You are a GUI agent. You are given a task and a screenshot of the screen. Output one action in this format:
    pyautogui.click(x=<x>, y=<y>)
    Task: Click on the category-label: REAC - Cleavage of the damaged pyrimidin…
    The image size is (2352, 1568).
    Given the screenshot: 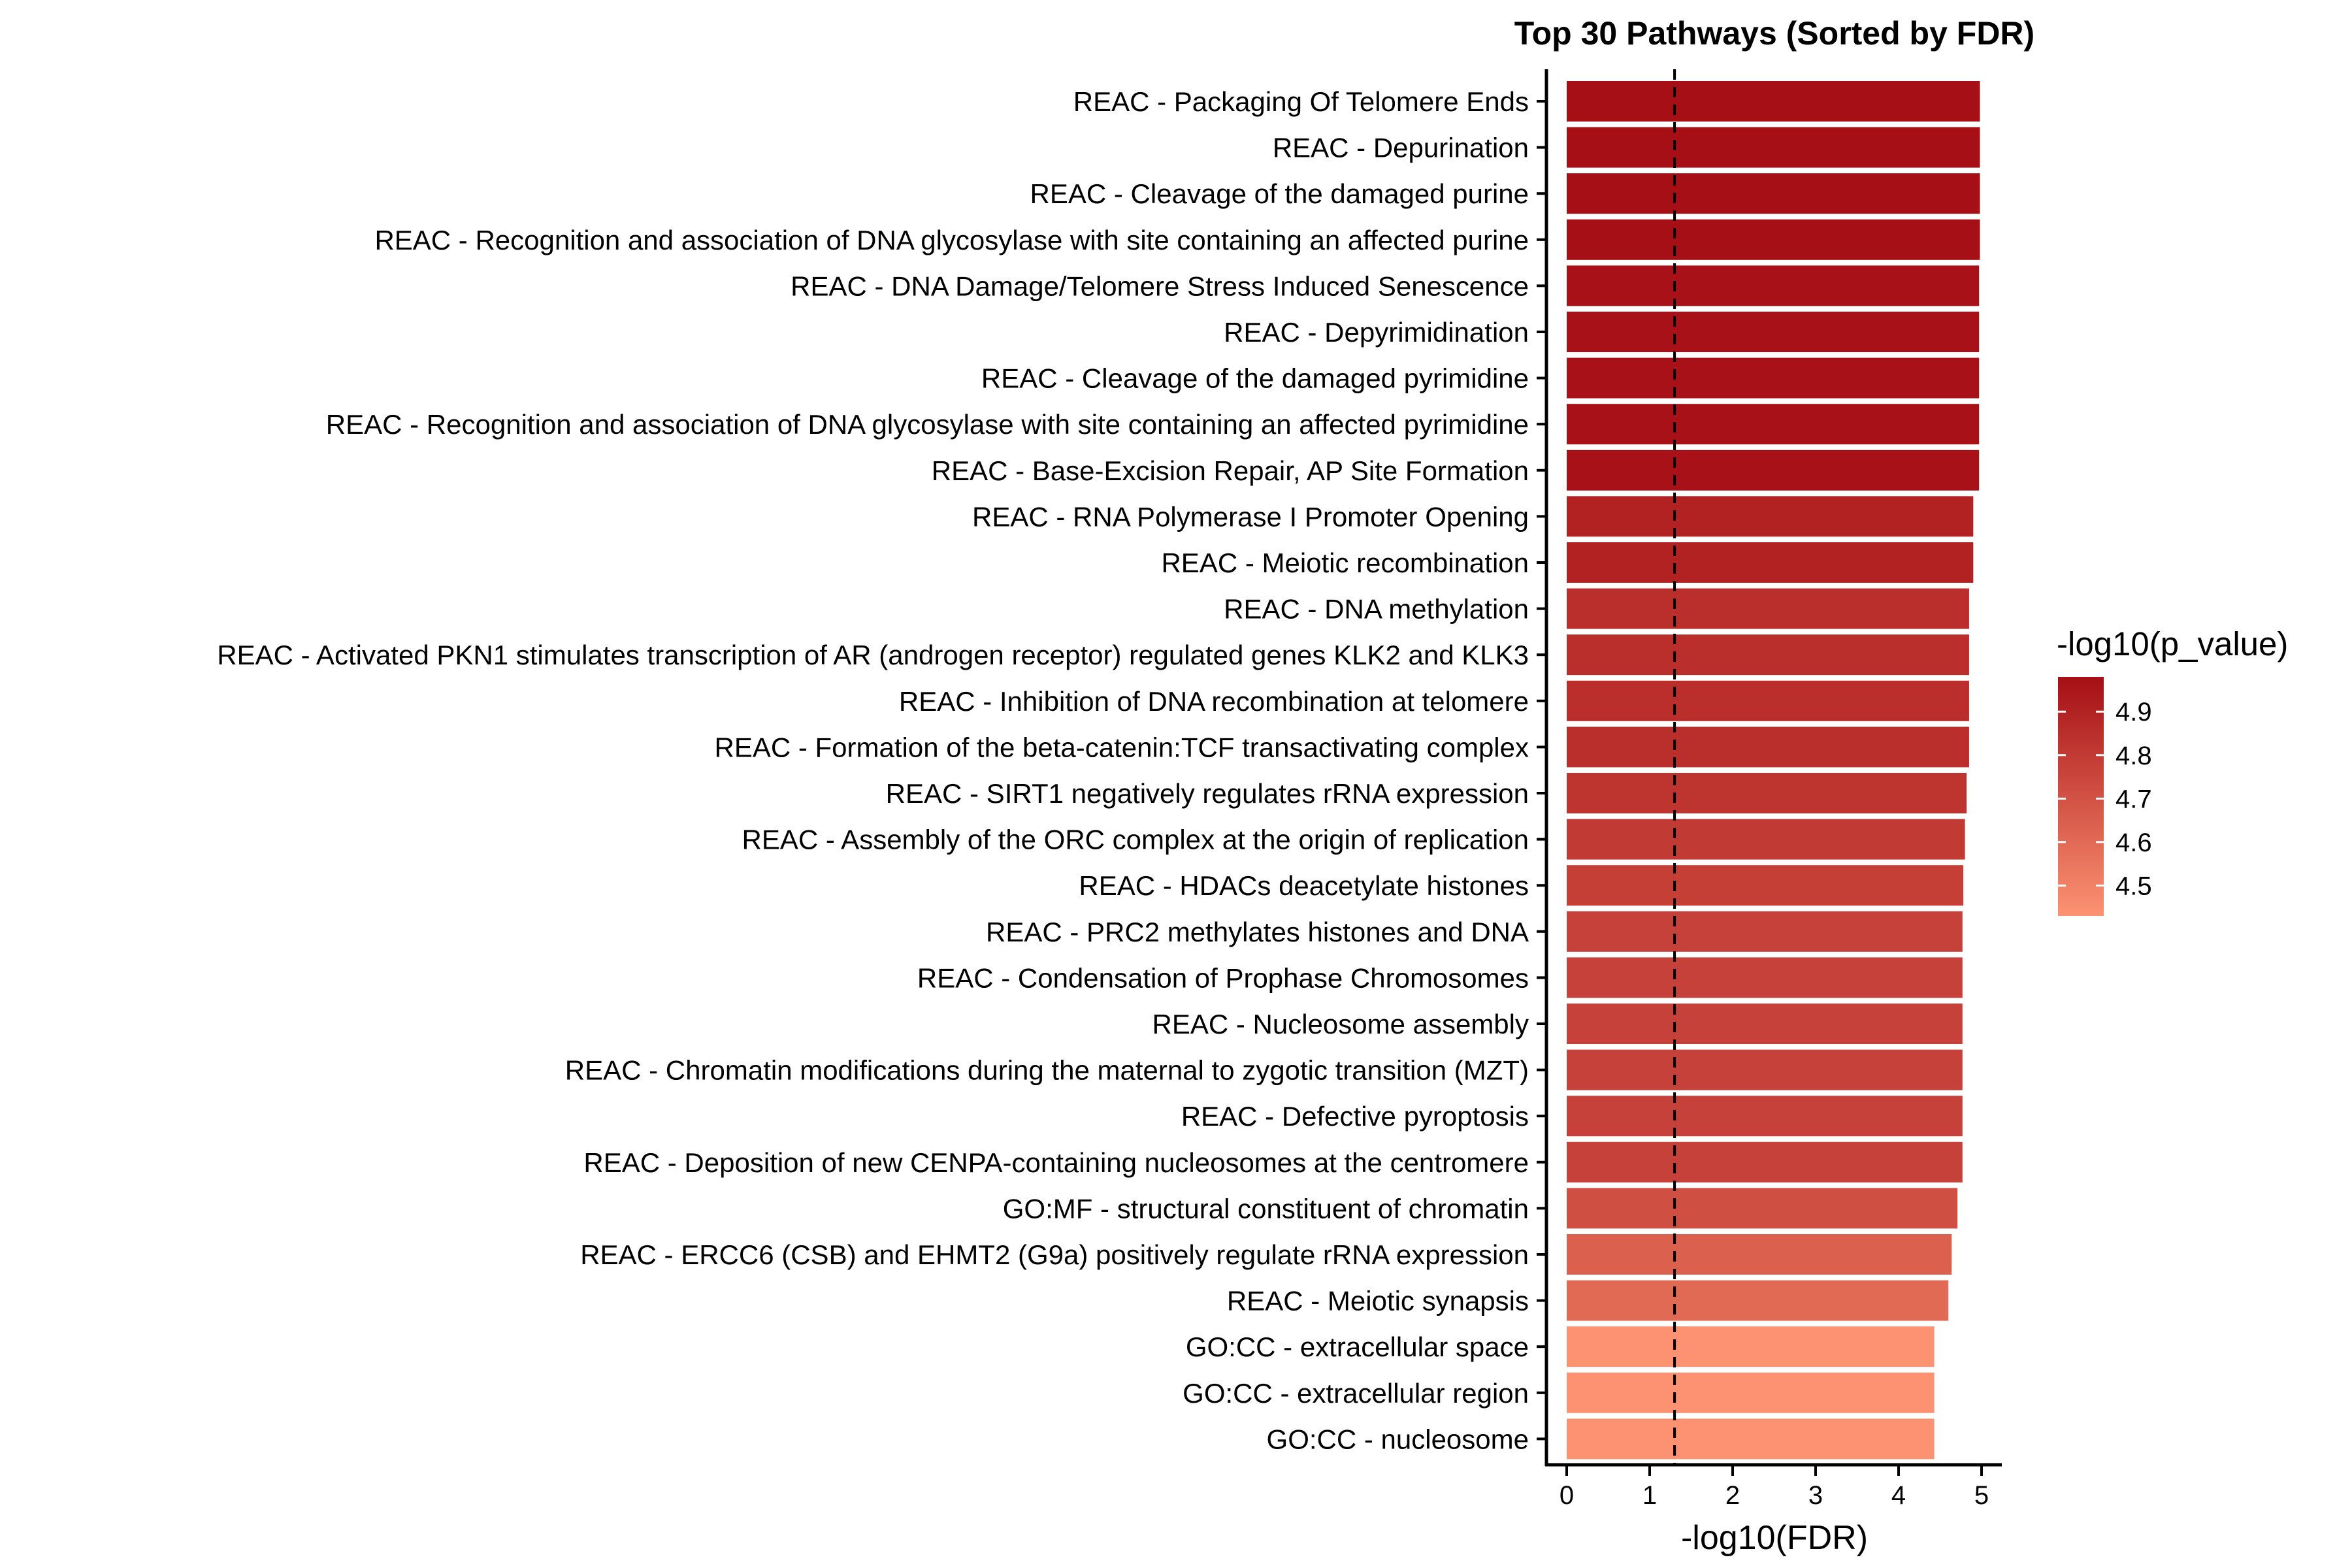 What is the action you would take?
    pyautogui.click(x=1255, y=378)
    